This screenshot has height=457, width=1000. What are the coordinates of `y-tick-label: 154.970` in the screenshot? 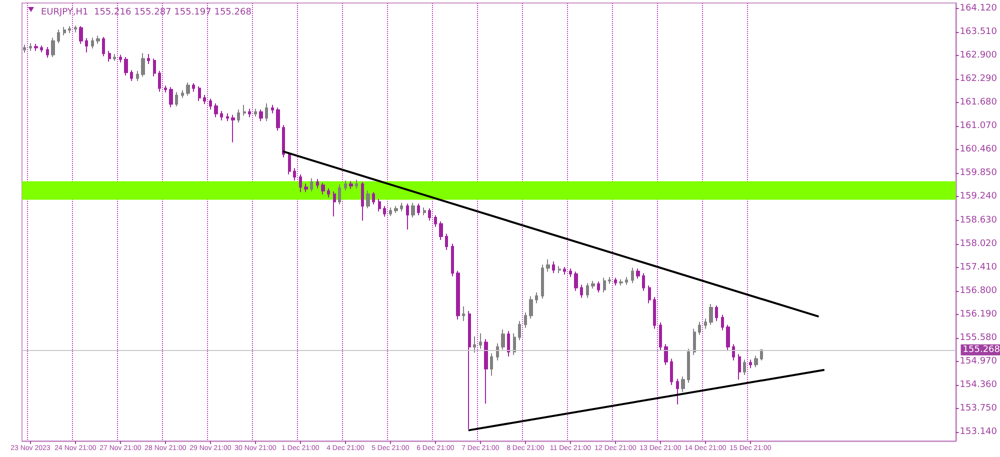 It's located at (979, 361).